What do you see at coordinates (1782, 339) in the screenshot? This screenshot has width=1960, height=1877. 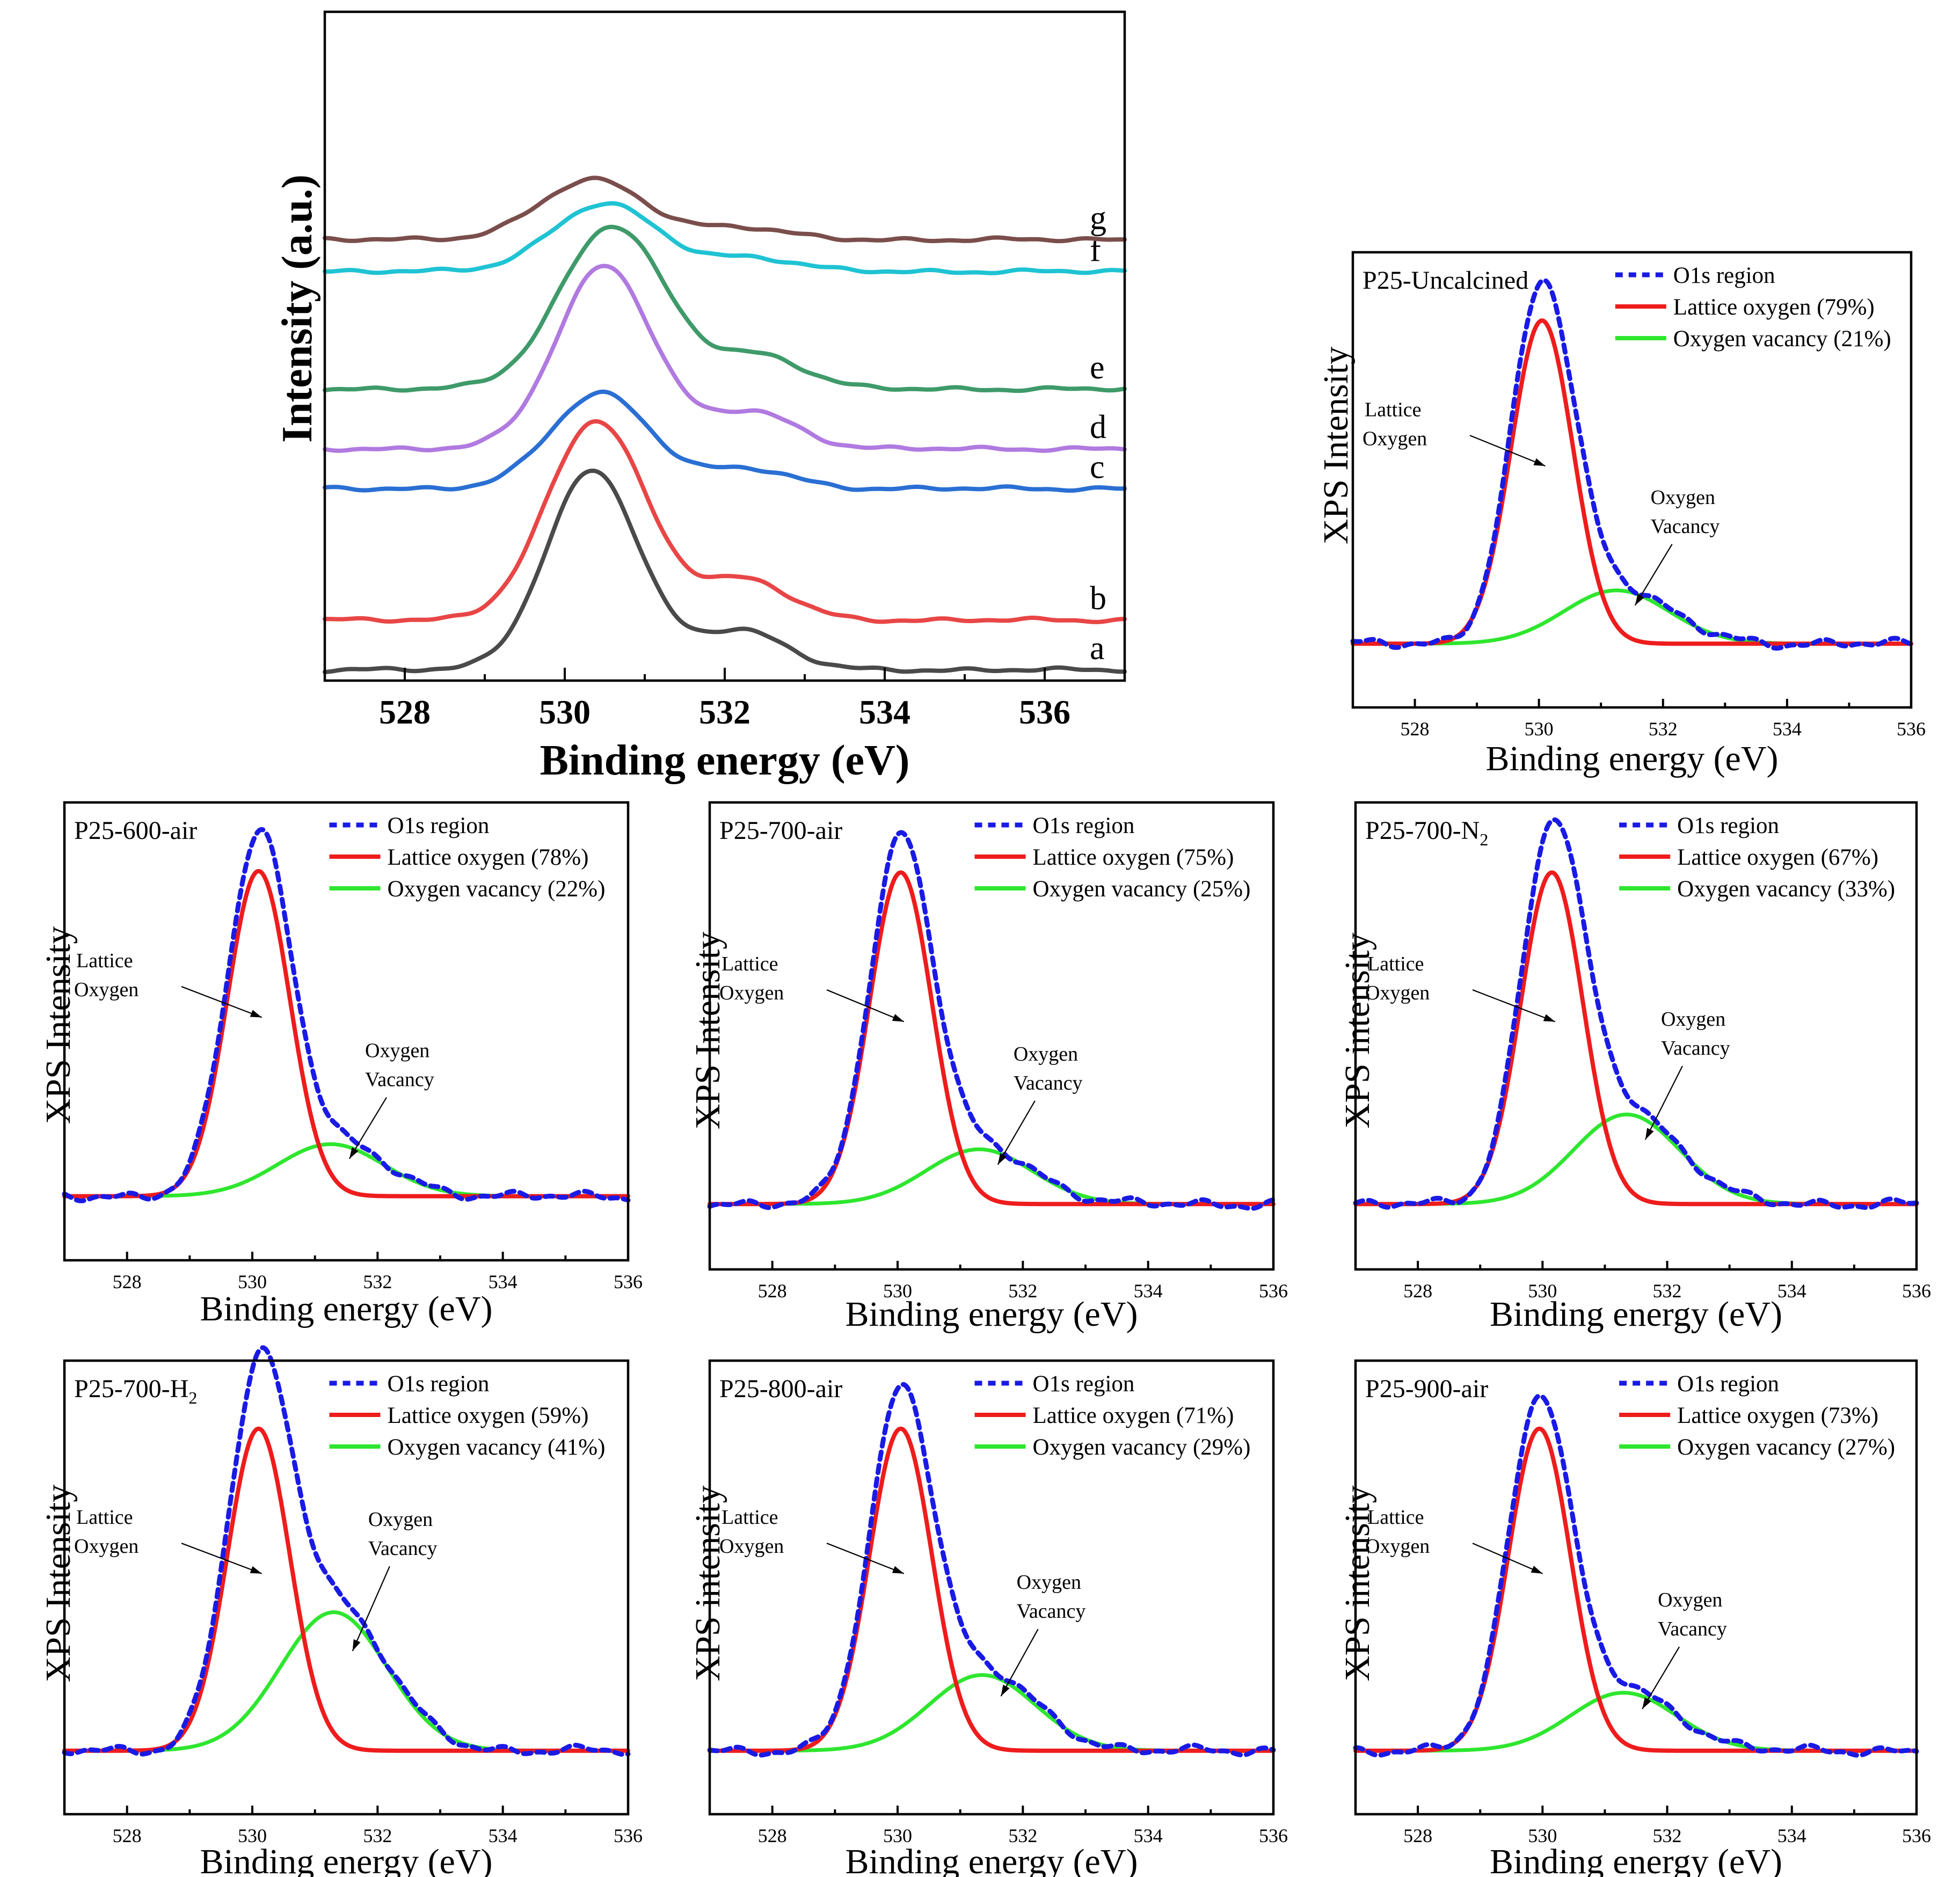 I see `legend-vacancy-label: Oxygen vacancy (21%)` at bounding box center [1782, 339].